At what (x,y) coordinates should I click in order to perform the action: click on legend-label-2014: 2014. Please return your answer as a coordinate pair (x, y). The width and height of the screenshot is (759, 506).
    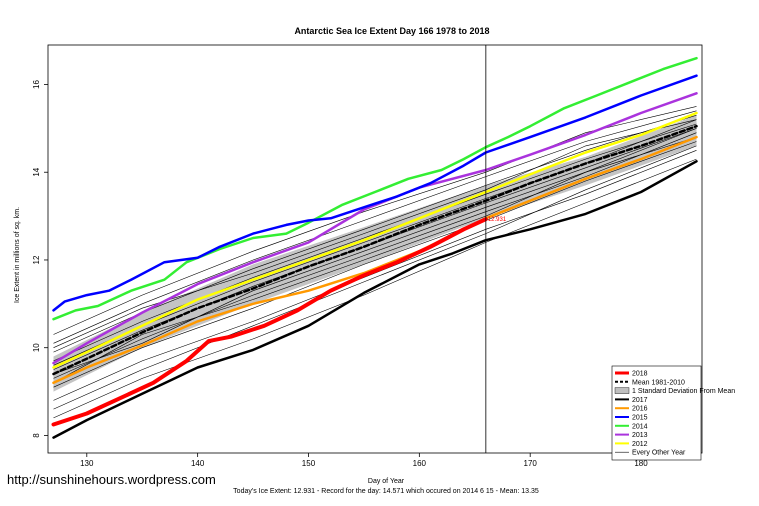
    Looking at the image, I should click on (640, 426).